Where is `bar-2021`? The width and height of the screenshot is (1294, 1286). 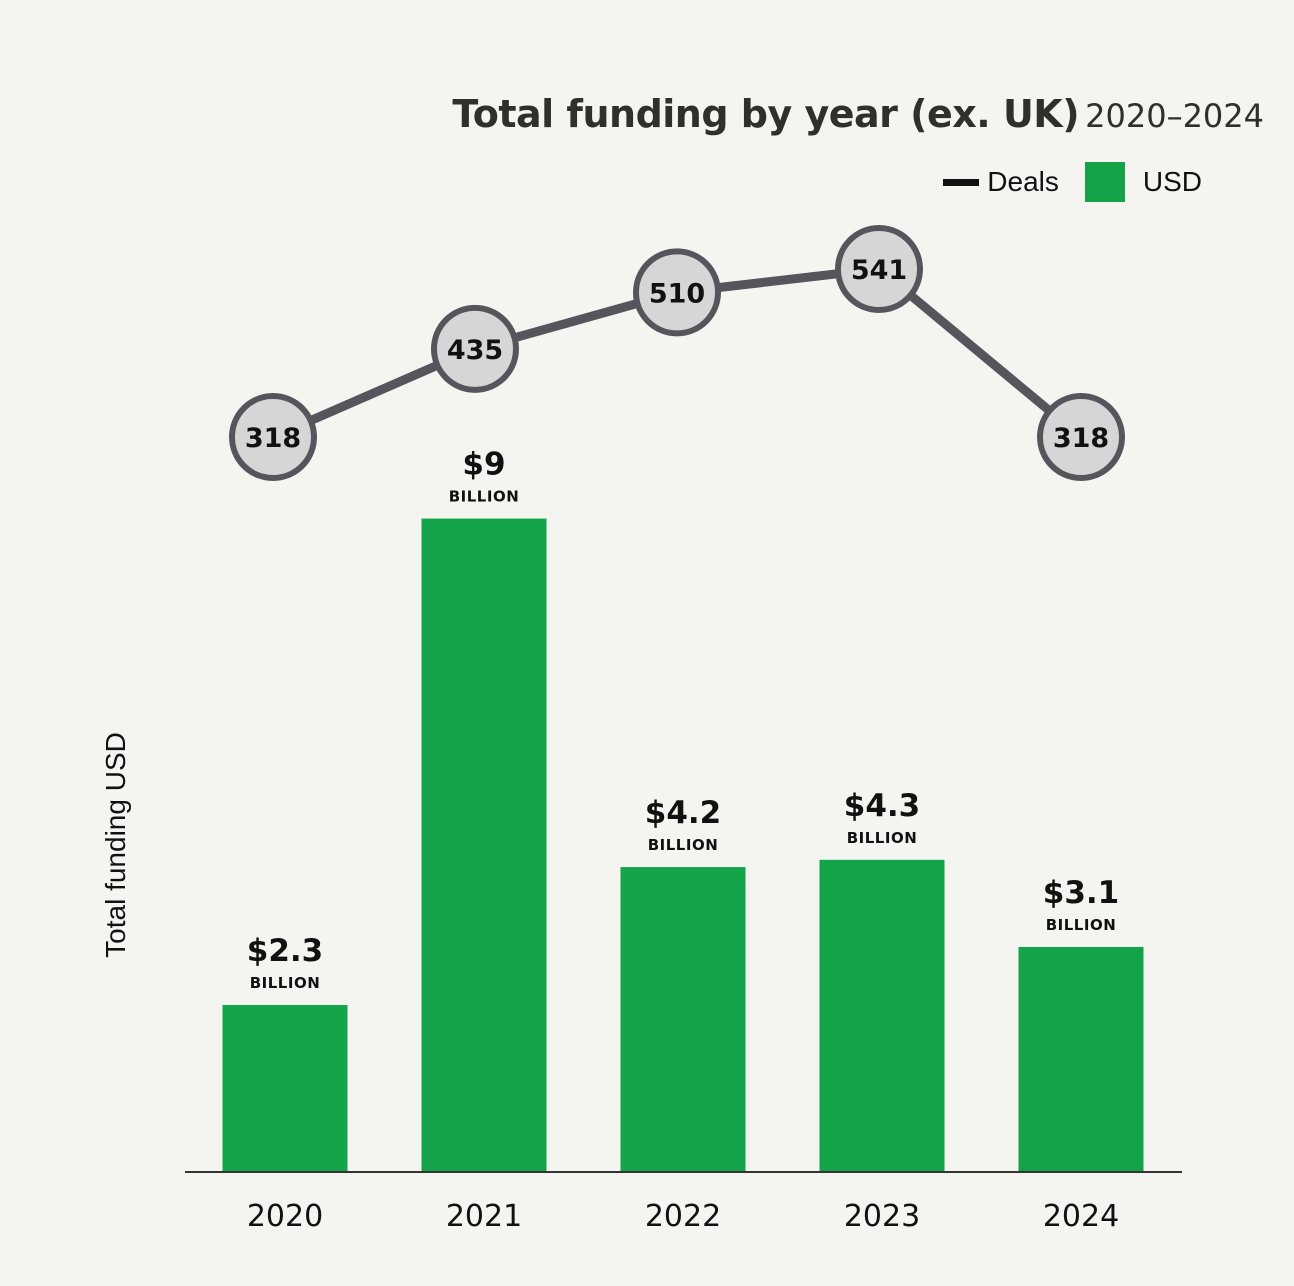
bar-2021 is located at coordinates (484, 845).